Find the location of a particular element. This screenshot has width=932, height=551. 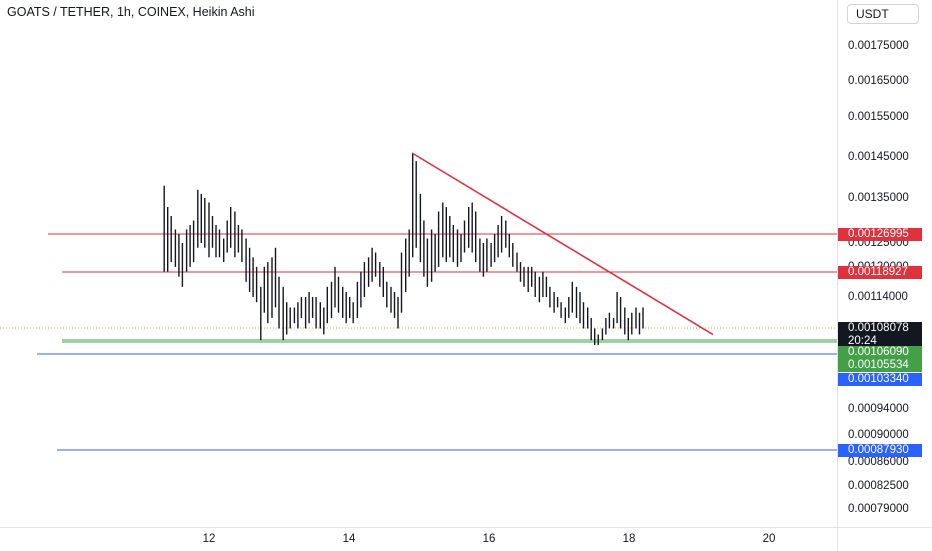

chart-title: GOATS / TETHER, 1h, COINEX, Heikin Ashi is located at coordinates (131, 12).